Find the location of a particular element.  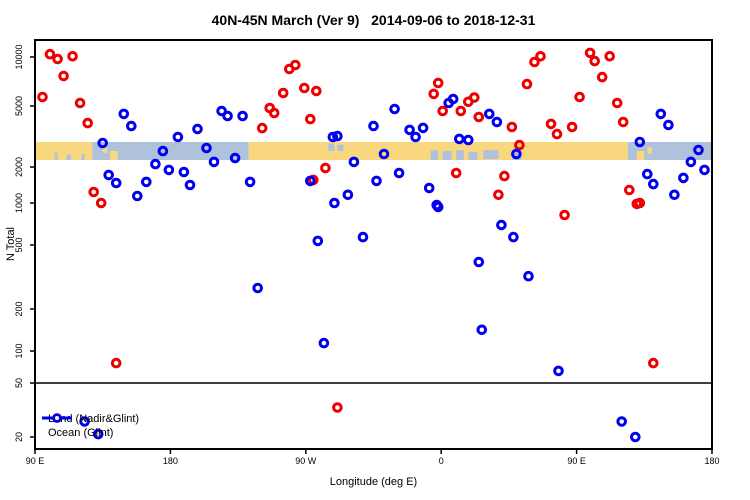

y-tick-label: 200 is located at coordinates (19, 308).